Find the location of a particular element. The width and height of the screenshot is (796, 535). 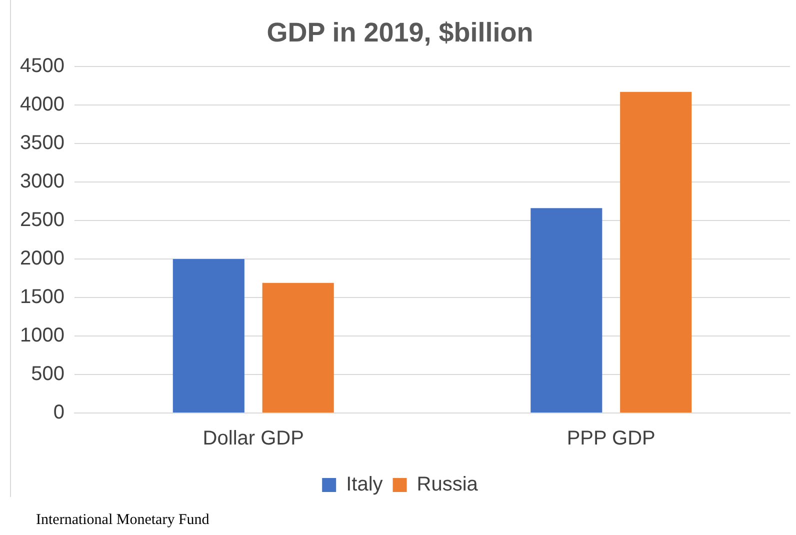

y-tick-label: 2500 is located at coordinates (42, 219).